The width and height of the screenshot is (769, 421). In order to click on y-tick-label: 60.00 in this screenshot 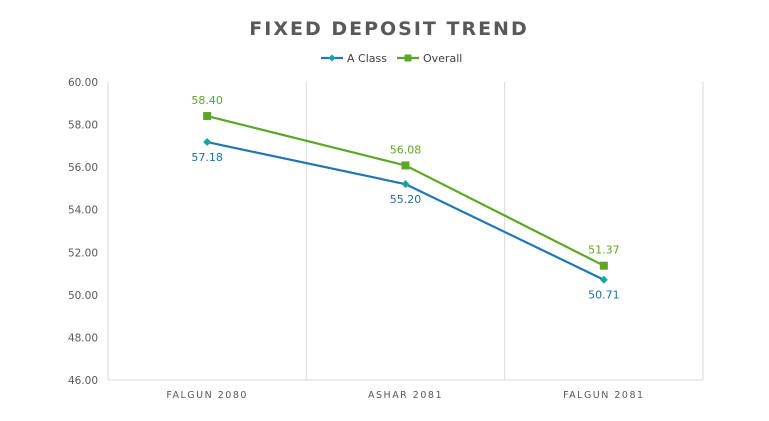, I will do `click(83, 83)`.